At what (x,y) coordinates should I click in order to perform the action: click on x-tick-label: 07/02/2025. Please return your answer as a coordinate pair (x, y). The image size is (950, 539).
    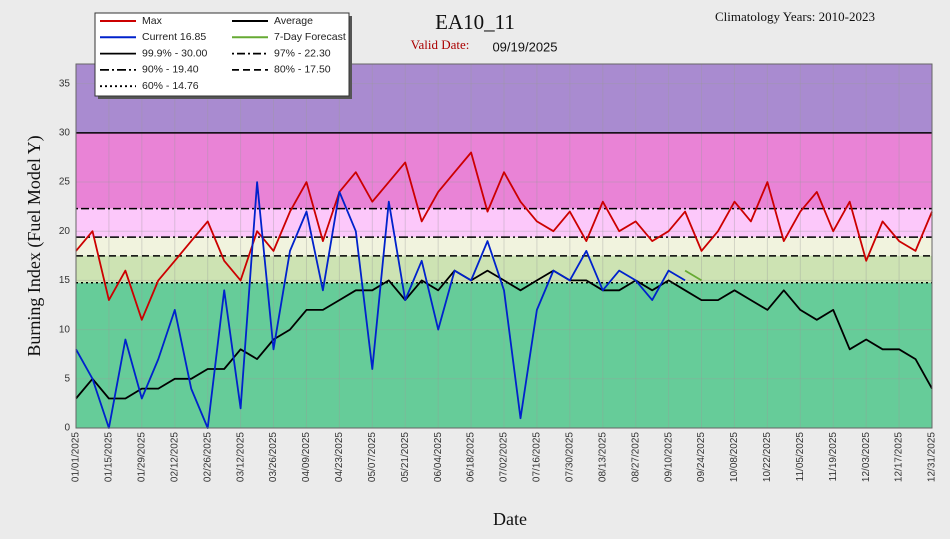
    Looking at the image, I should click on (504, 457).